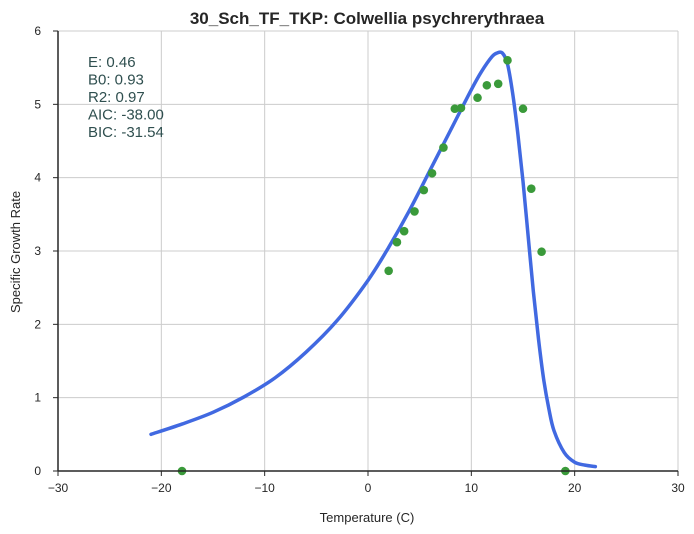 The height and width of the screenshot is (534, 694). What do you see at coordinates (37, 31) in the screenshot?
I see `y-tick-label: 6` at bounding box center [37, 31].